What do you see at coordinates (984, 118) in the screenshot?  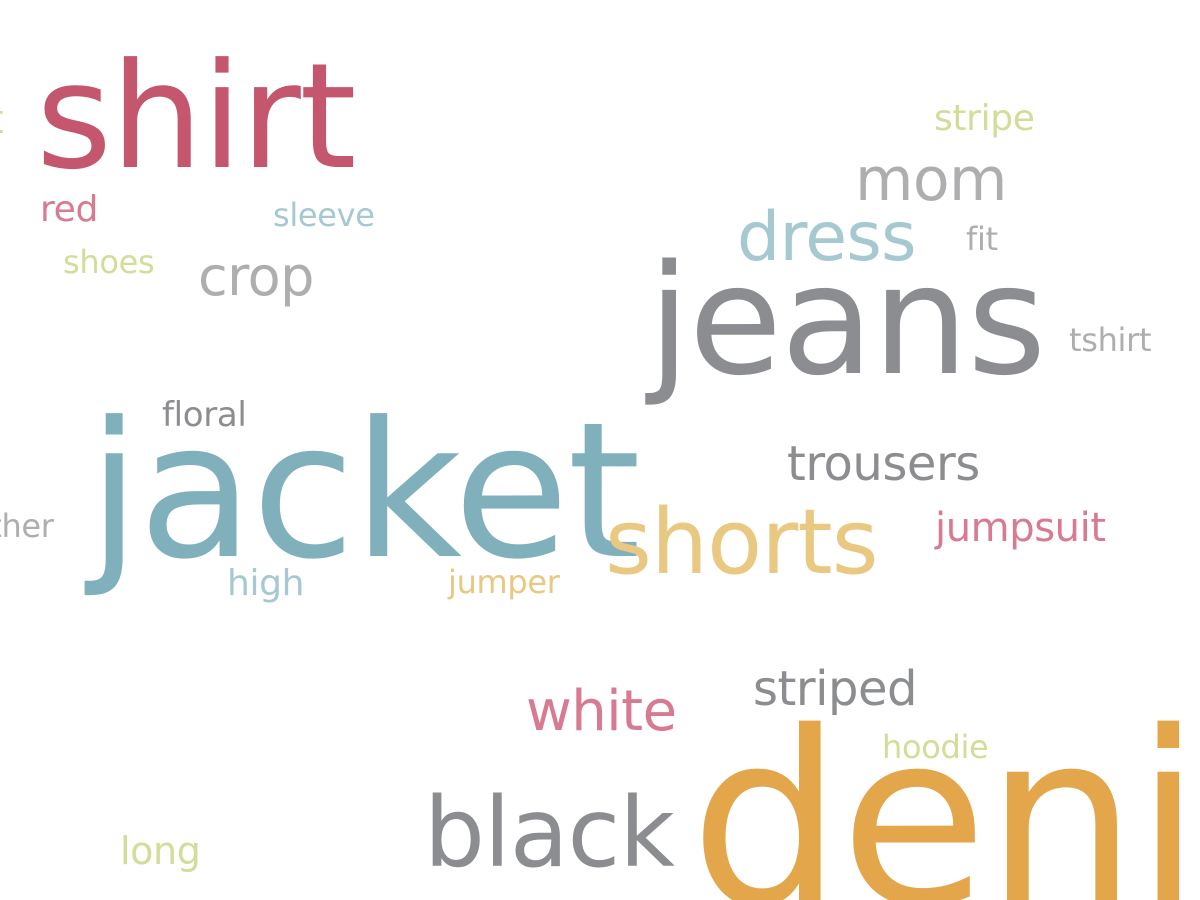 I see `word-stripe: stripe` at bounding box center [984, 118].